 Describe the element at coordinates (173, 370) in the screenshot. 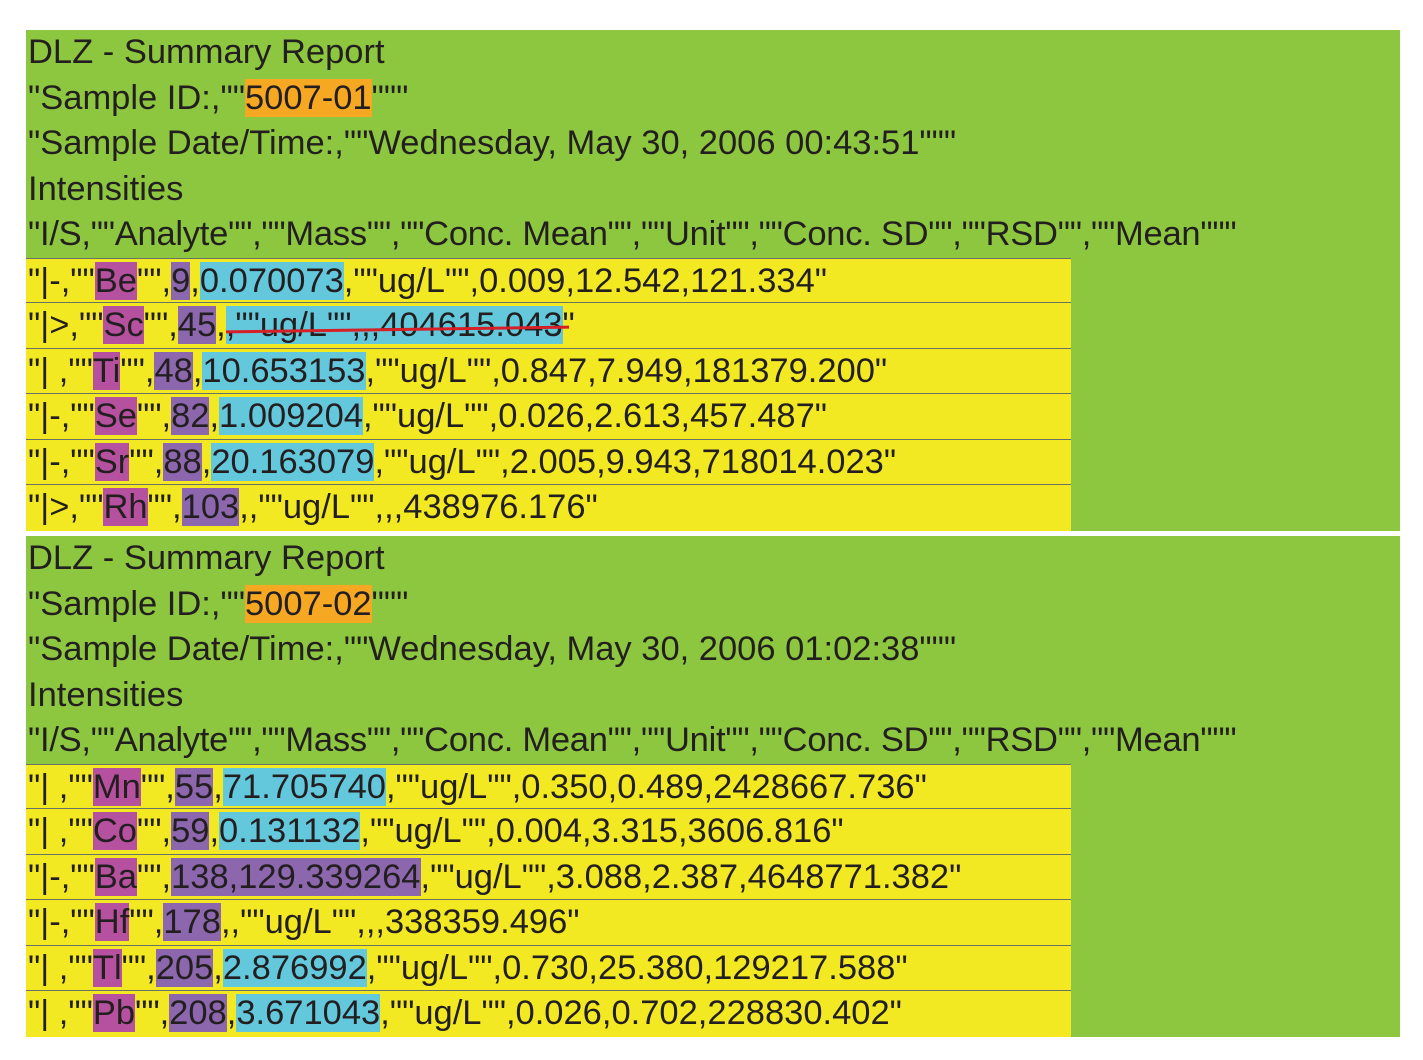

I see `mass-cell: 48` at that location.